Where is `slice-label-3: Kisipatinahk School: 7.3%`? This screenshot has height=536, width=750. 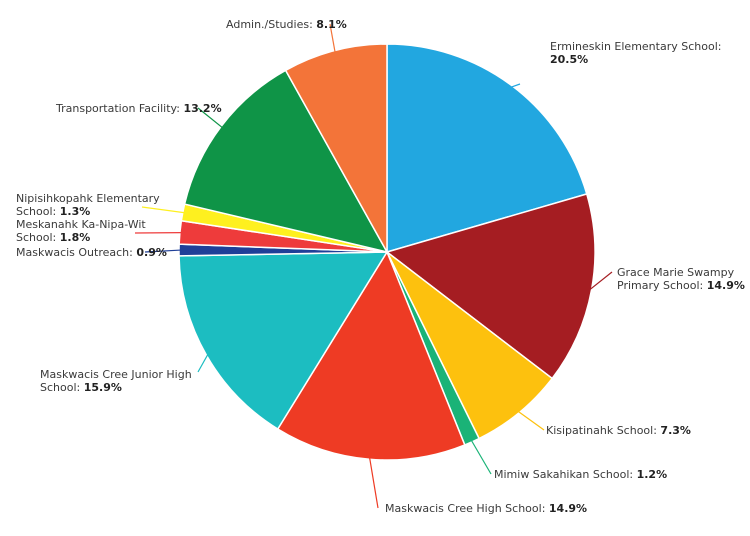 slice-label-3: Kisipatinahk School: 7.3% is located at coordinates (618, 430).